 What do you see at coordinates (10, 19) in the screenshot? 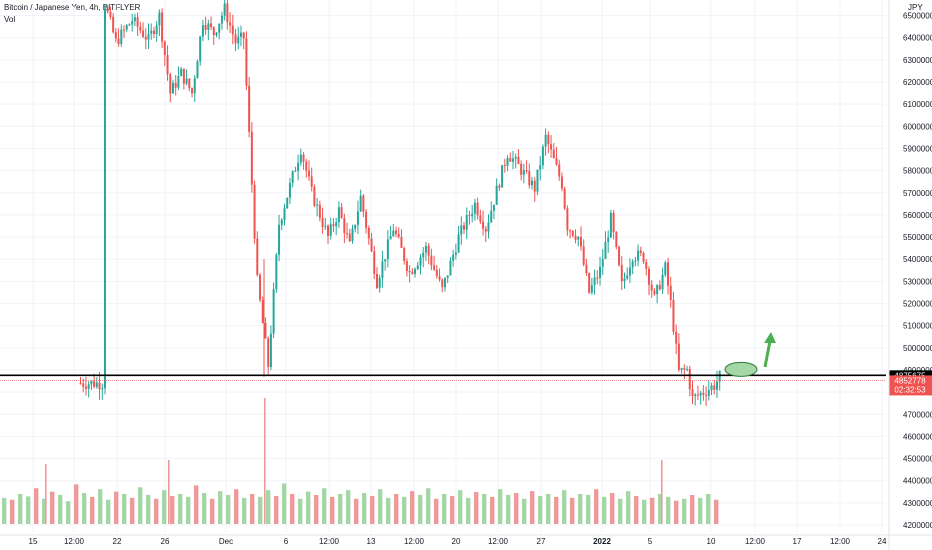
I see `indicator-label: Vol` at bounding box center [10, 19].